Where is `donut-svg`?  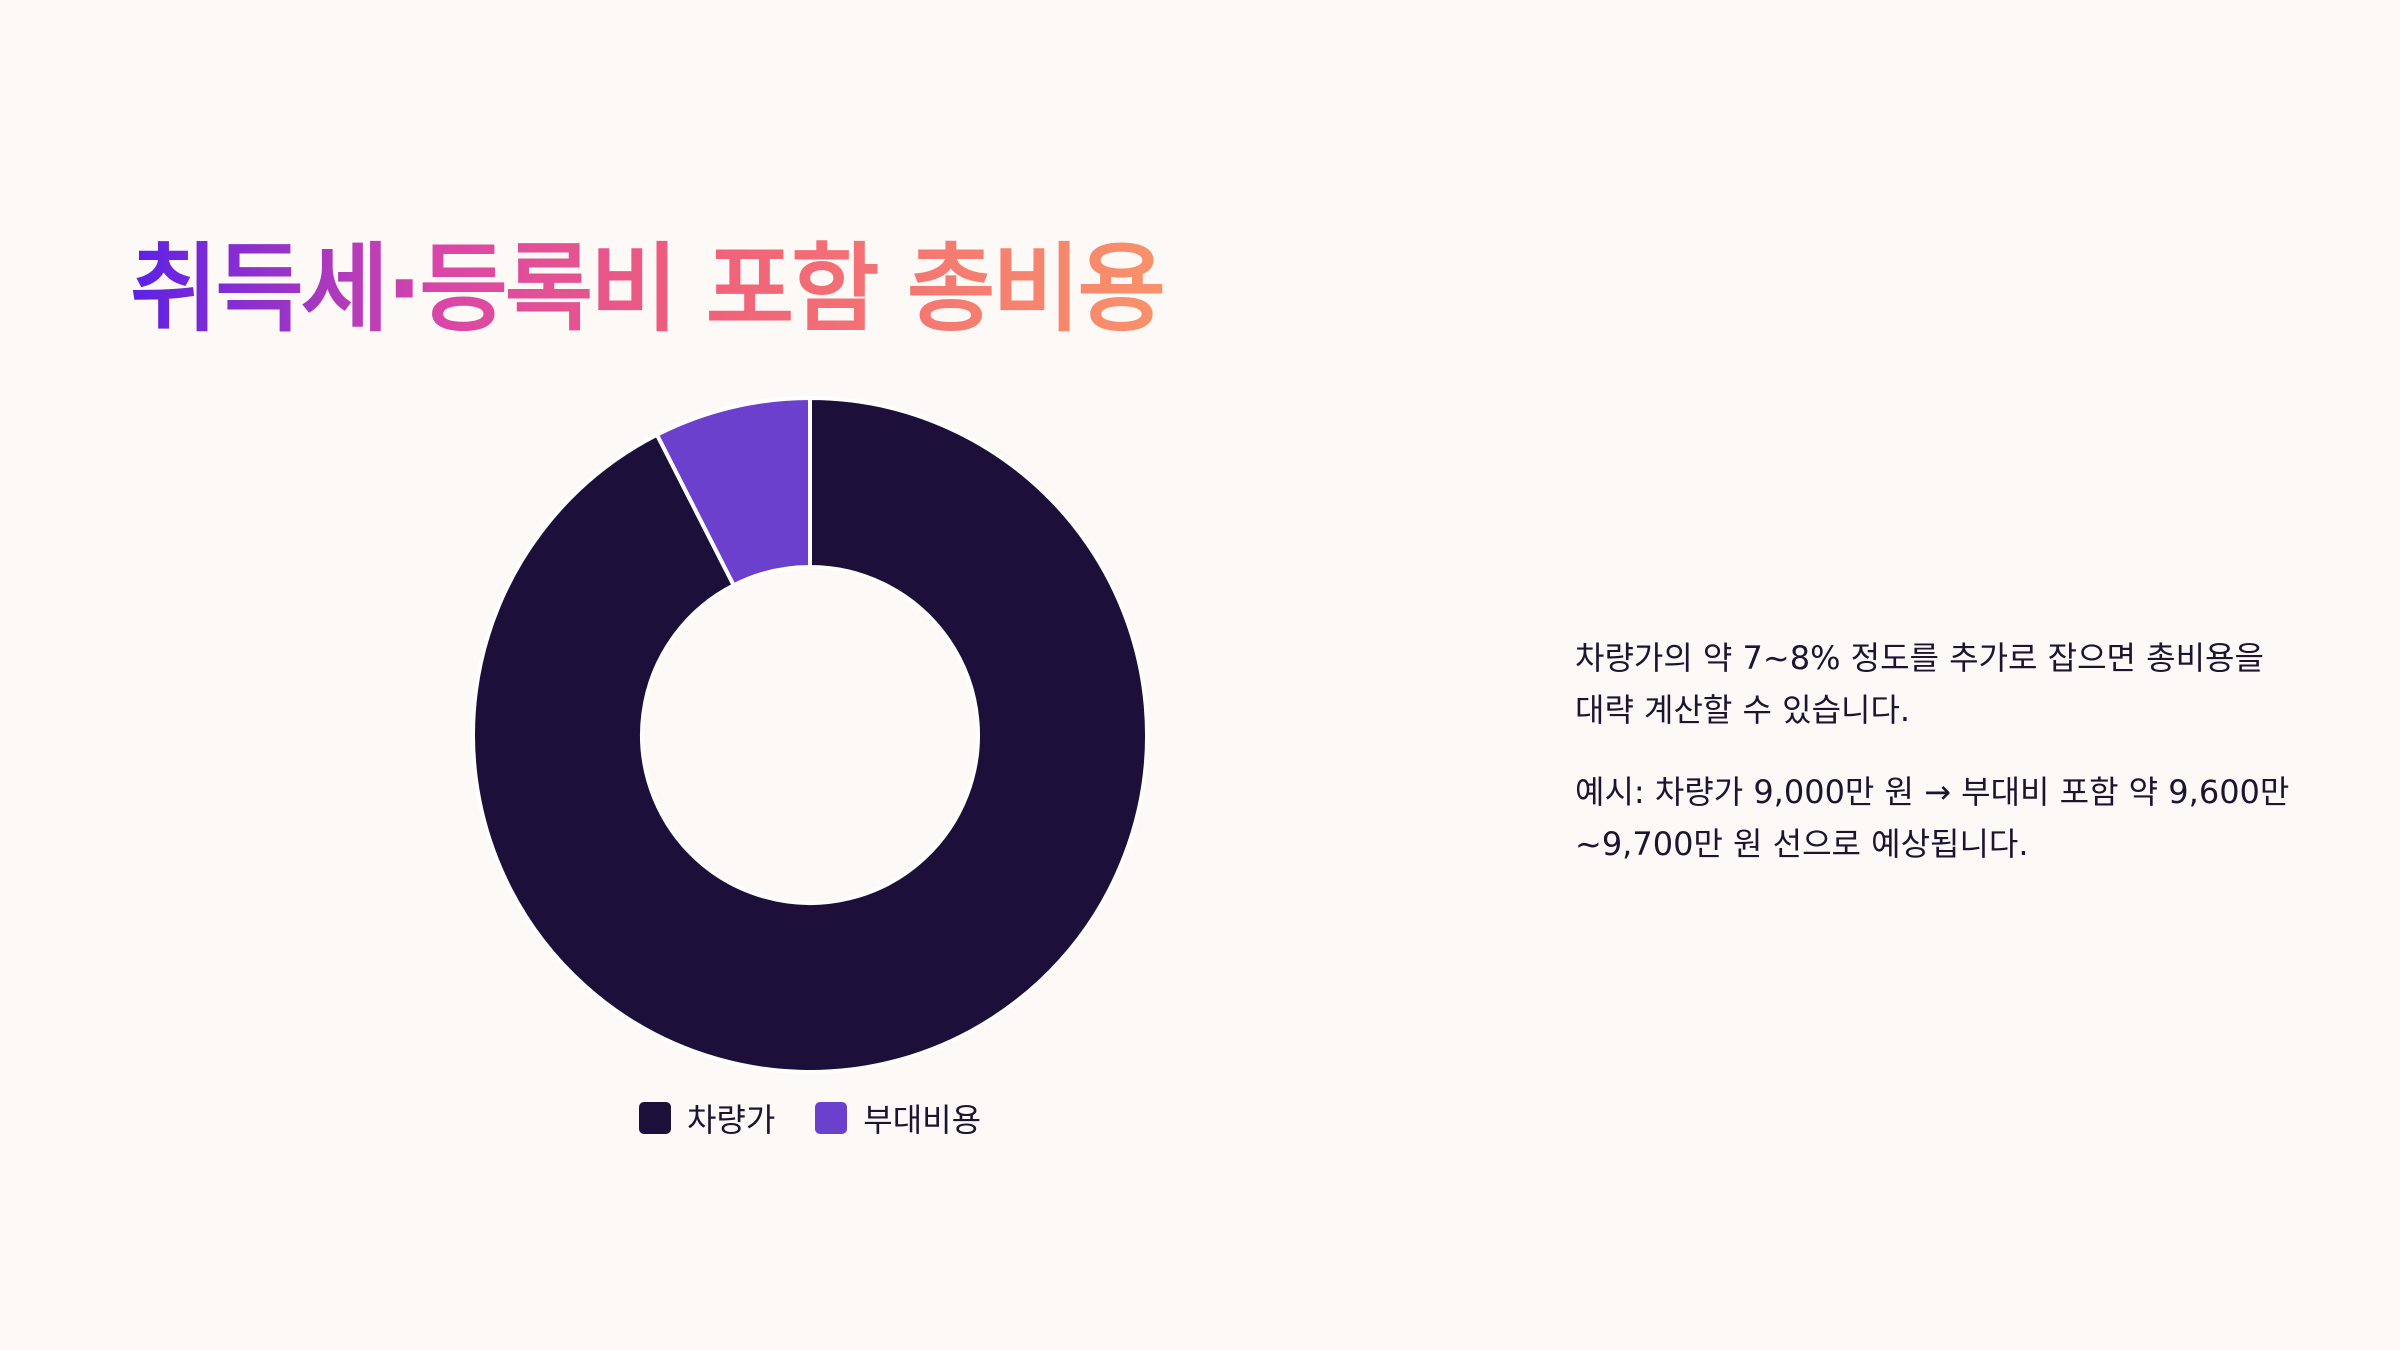
donut-svg is located at coordinates (810, 735).